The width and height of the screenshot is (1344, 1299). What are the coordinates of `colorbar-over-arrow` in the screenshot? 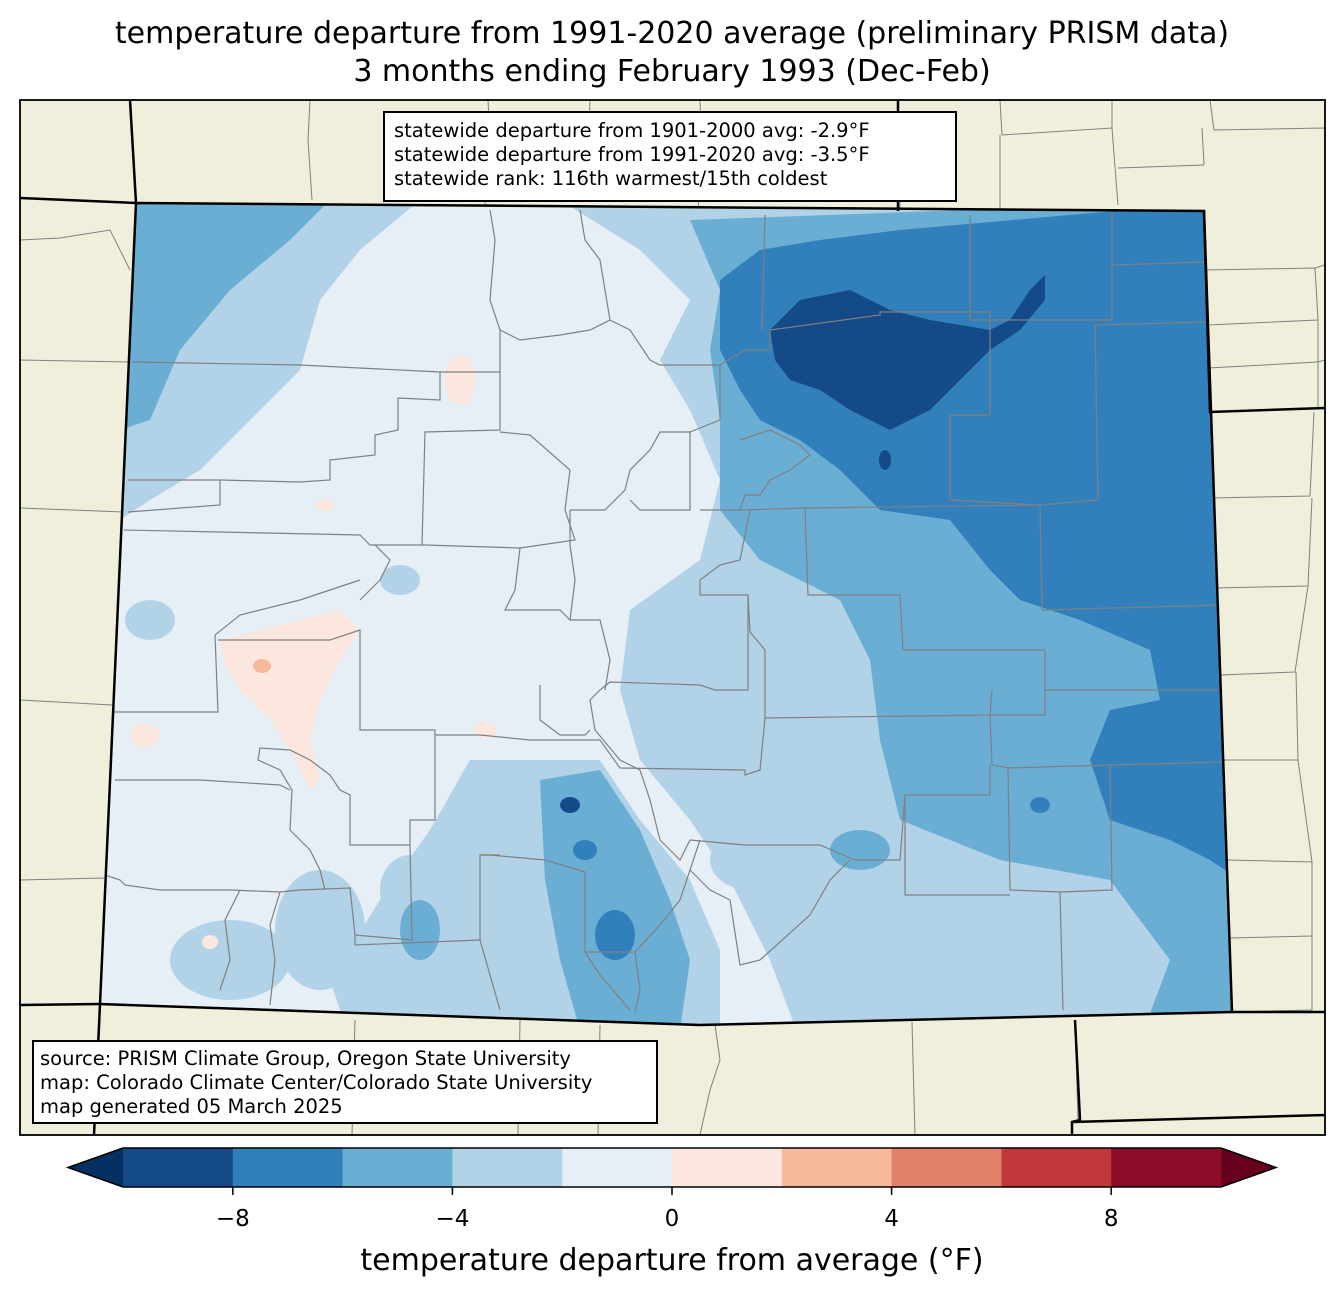 It's located at (1248, 1167).